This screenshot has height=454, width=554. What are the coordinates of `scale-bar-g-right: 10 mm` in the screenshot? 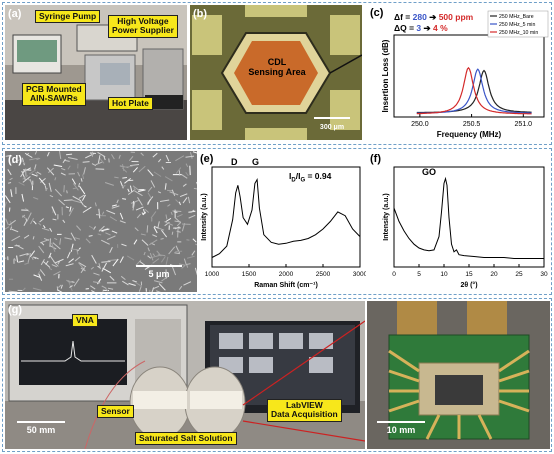 It's located at (401, 428).